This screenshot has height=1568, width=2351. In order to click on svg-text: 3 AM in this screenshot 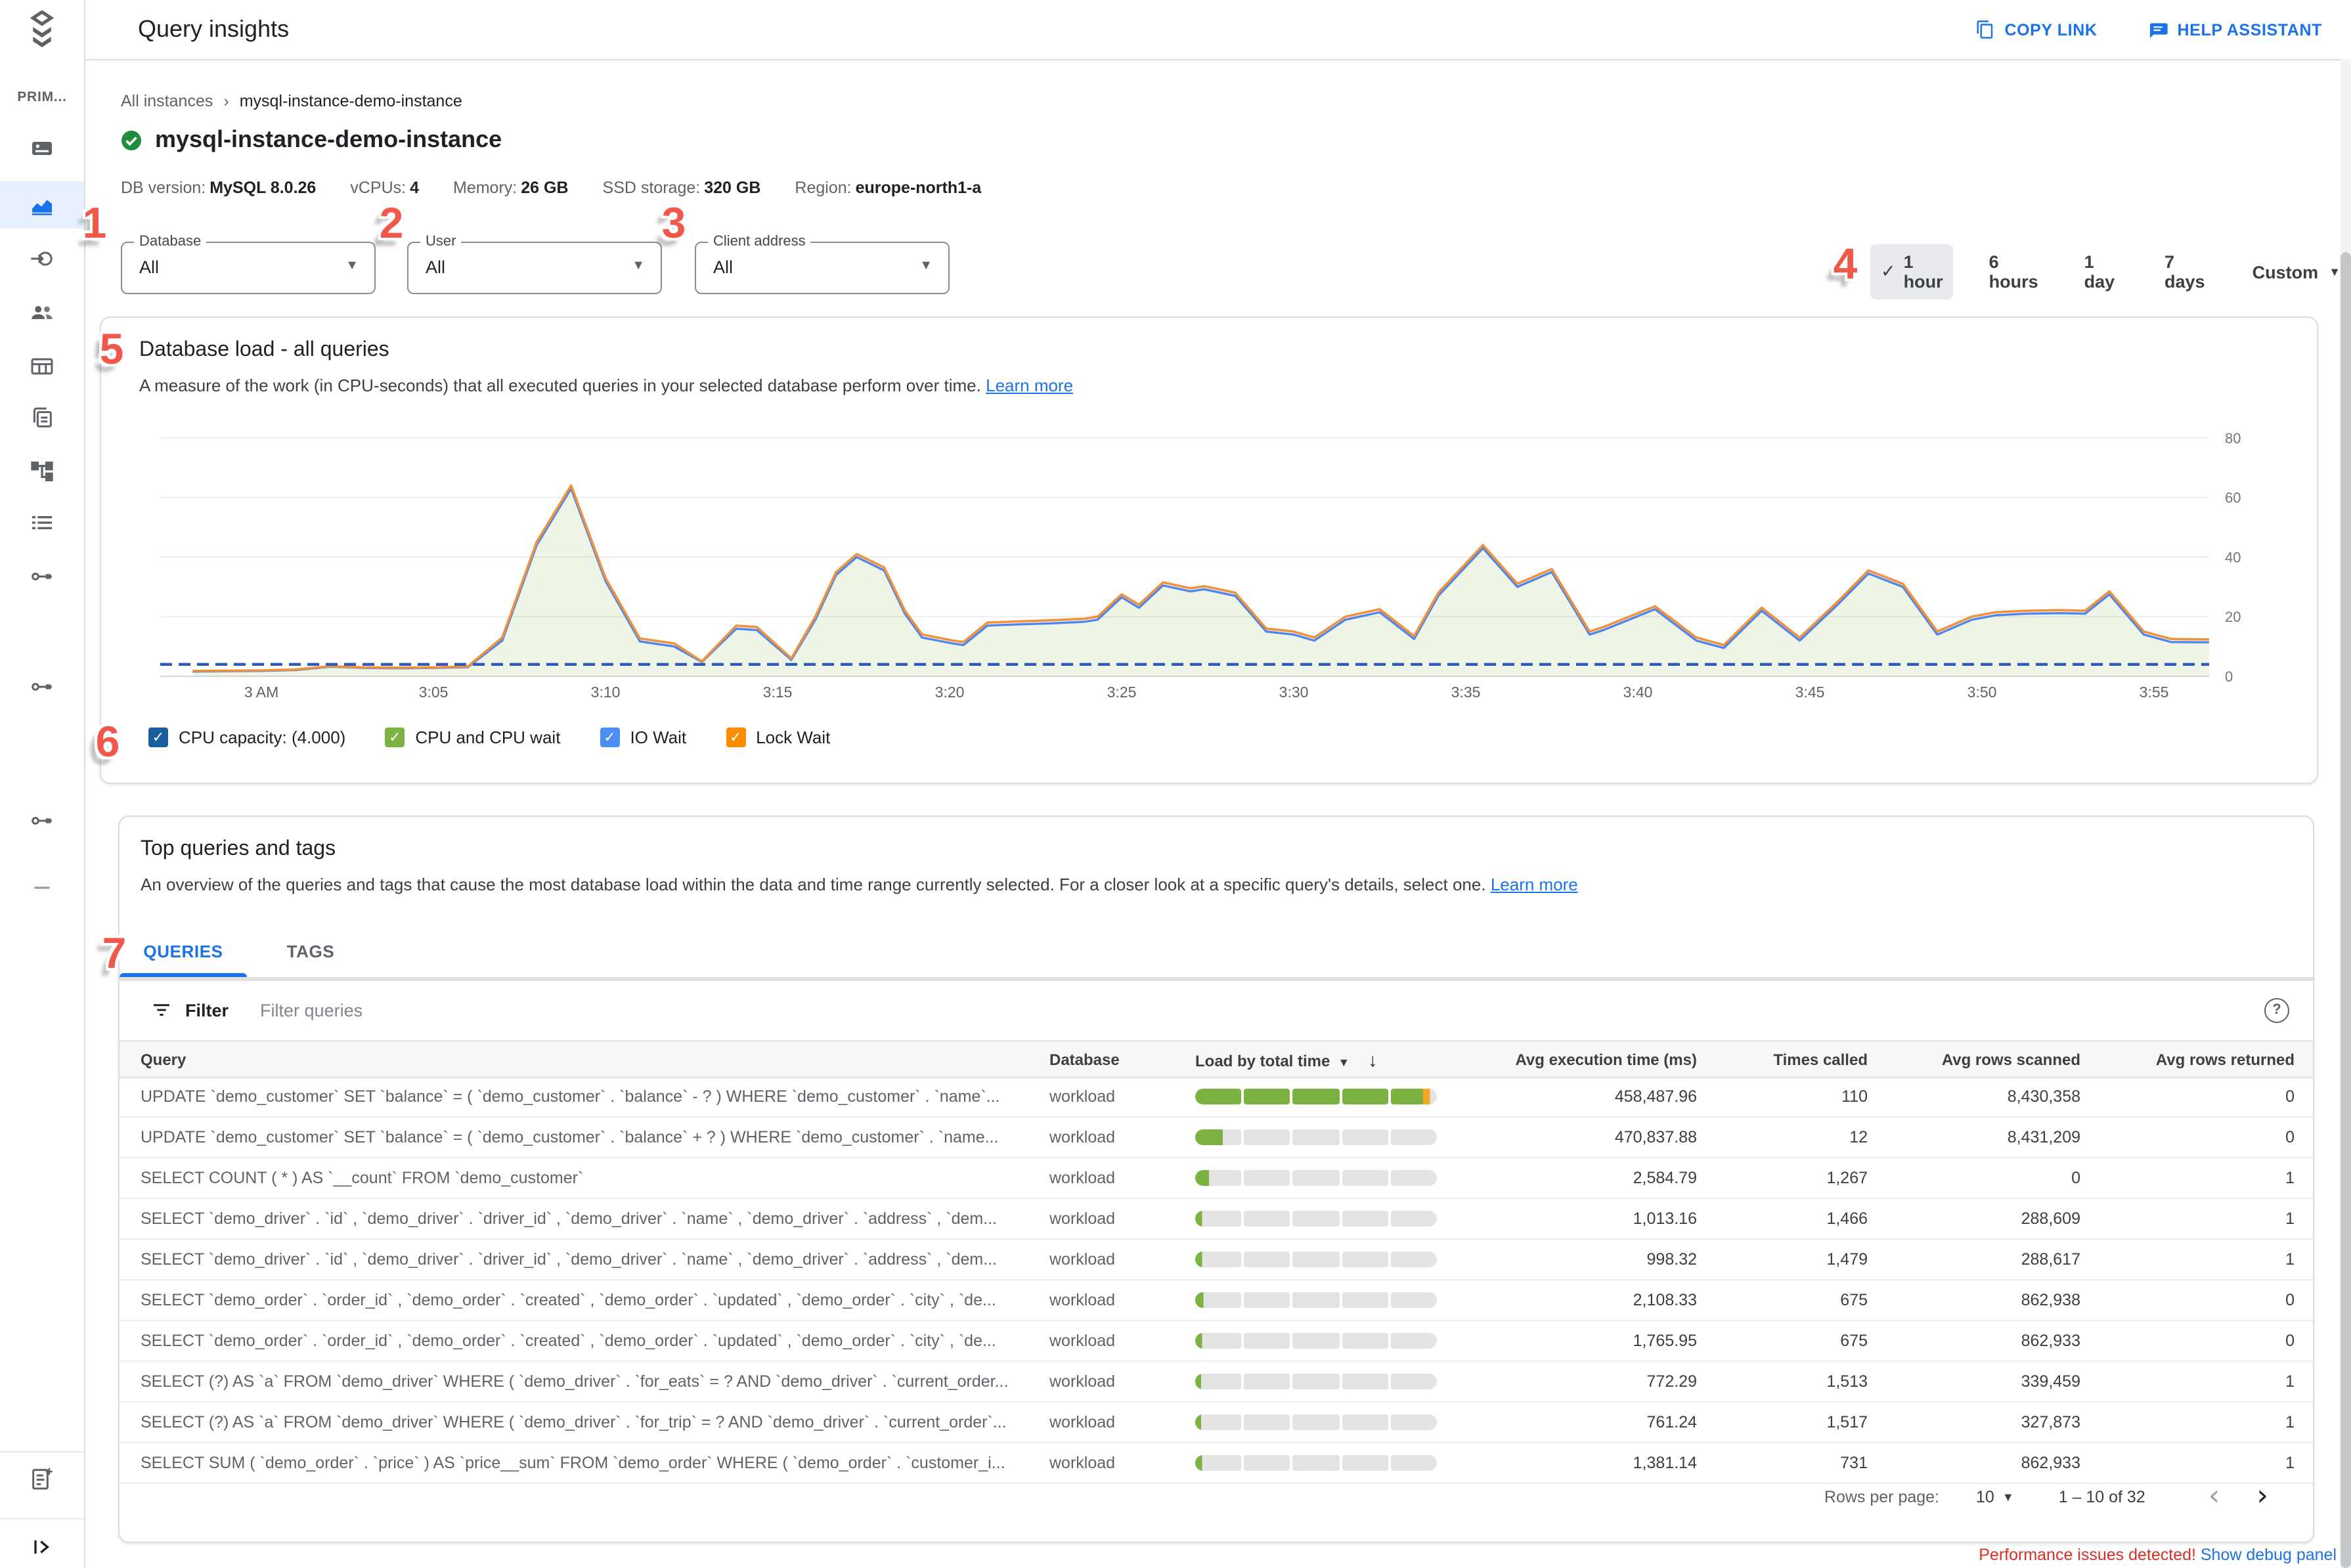, I will do `click(261, 692)`.